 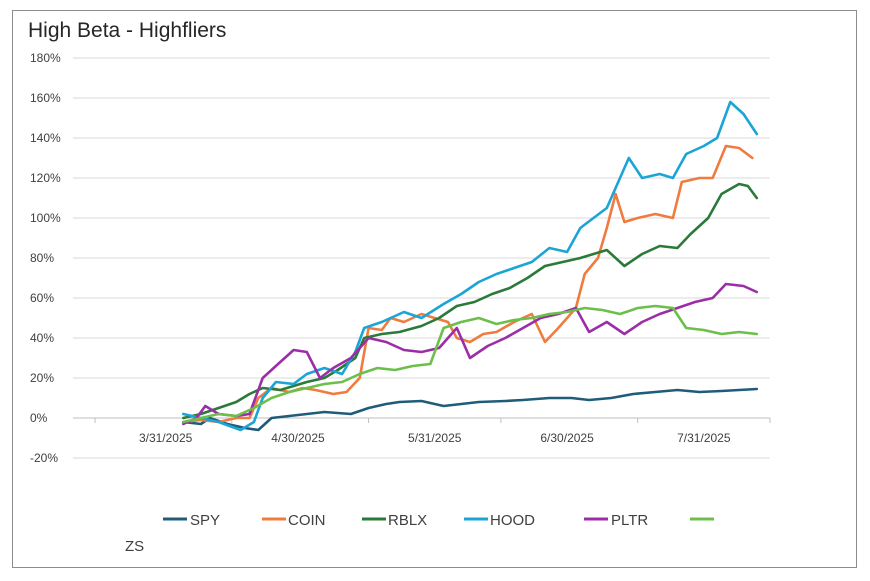 I want to click on x-tick-label: 3/31/2025, so click(x=166, y=438).